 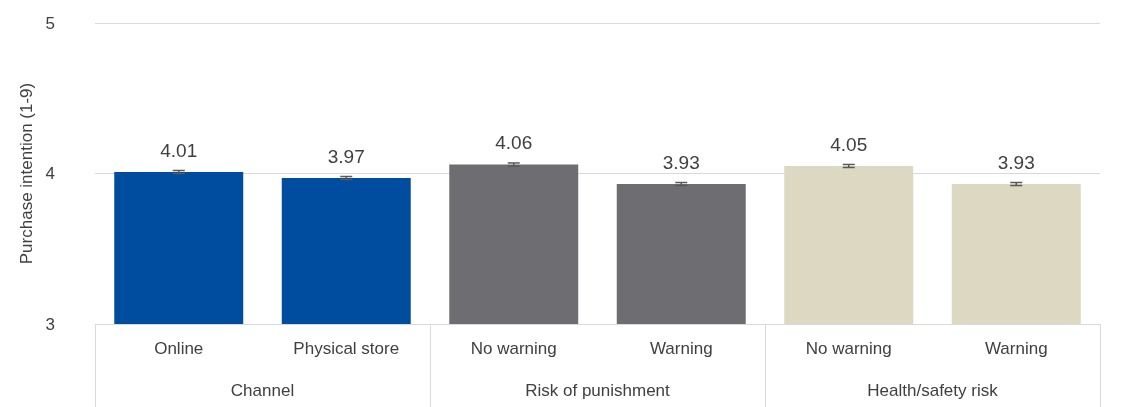 What do you see at coordinates (179, 150) in the screenshot?
I see `data-label: 4.01` at bounding box center [179, 150].